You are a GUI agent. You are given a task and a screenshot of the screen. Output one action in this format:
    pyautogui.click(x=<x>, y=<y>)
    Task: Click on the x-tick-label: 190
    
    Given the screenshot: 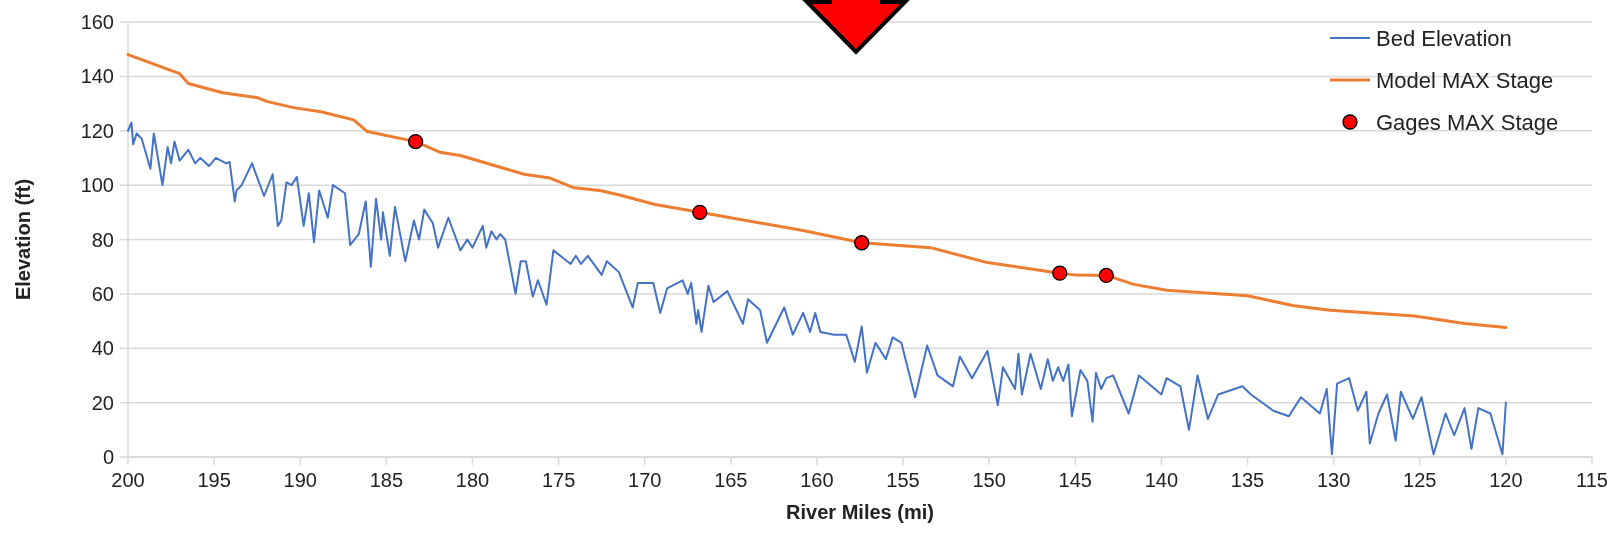 What is the action you would take?
    pyautogui.click(x=300, y=480)
    